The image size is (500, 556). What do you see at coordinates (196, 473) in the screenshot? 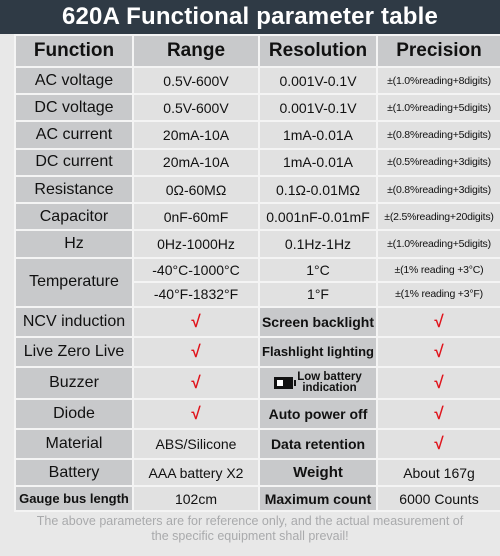
I see `battery-value: AAA battery X2` at bounding box center [196, 473].